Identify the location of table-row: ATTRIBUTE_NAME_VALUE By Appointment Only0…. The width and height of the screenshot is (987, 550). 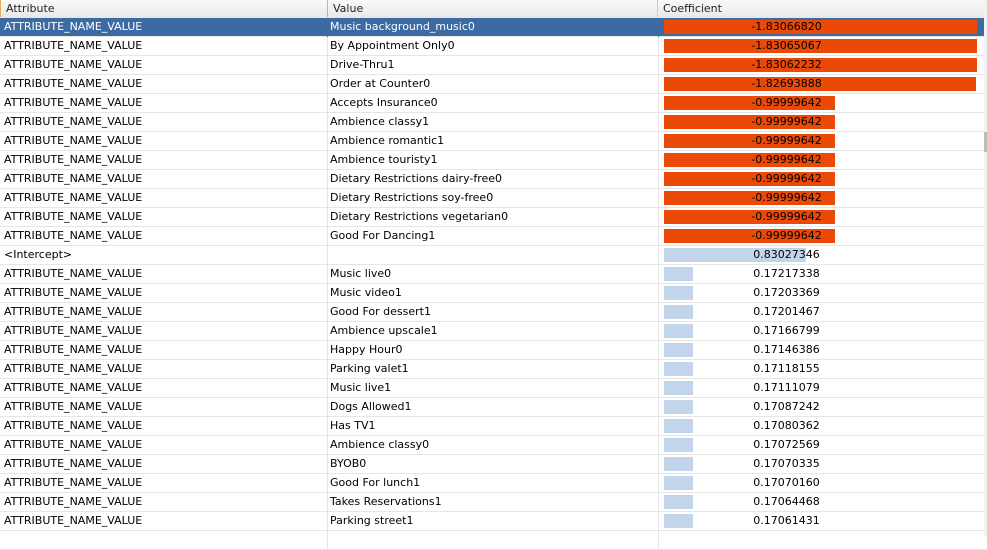
(493, 46).